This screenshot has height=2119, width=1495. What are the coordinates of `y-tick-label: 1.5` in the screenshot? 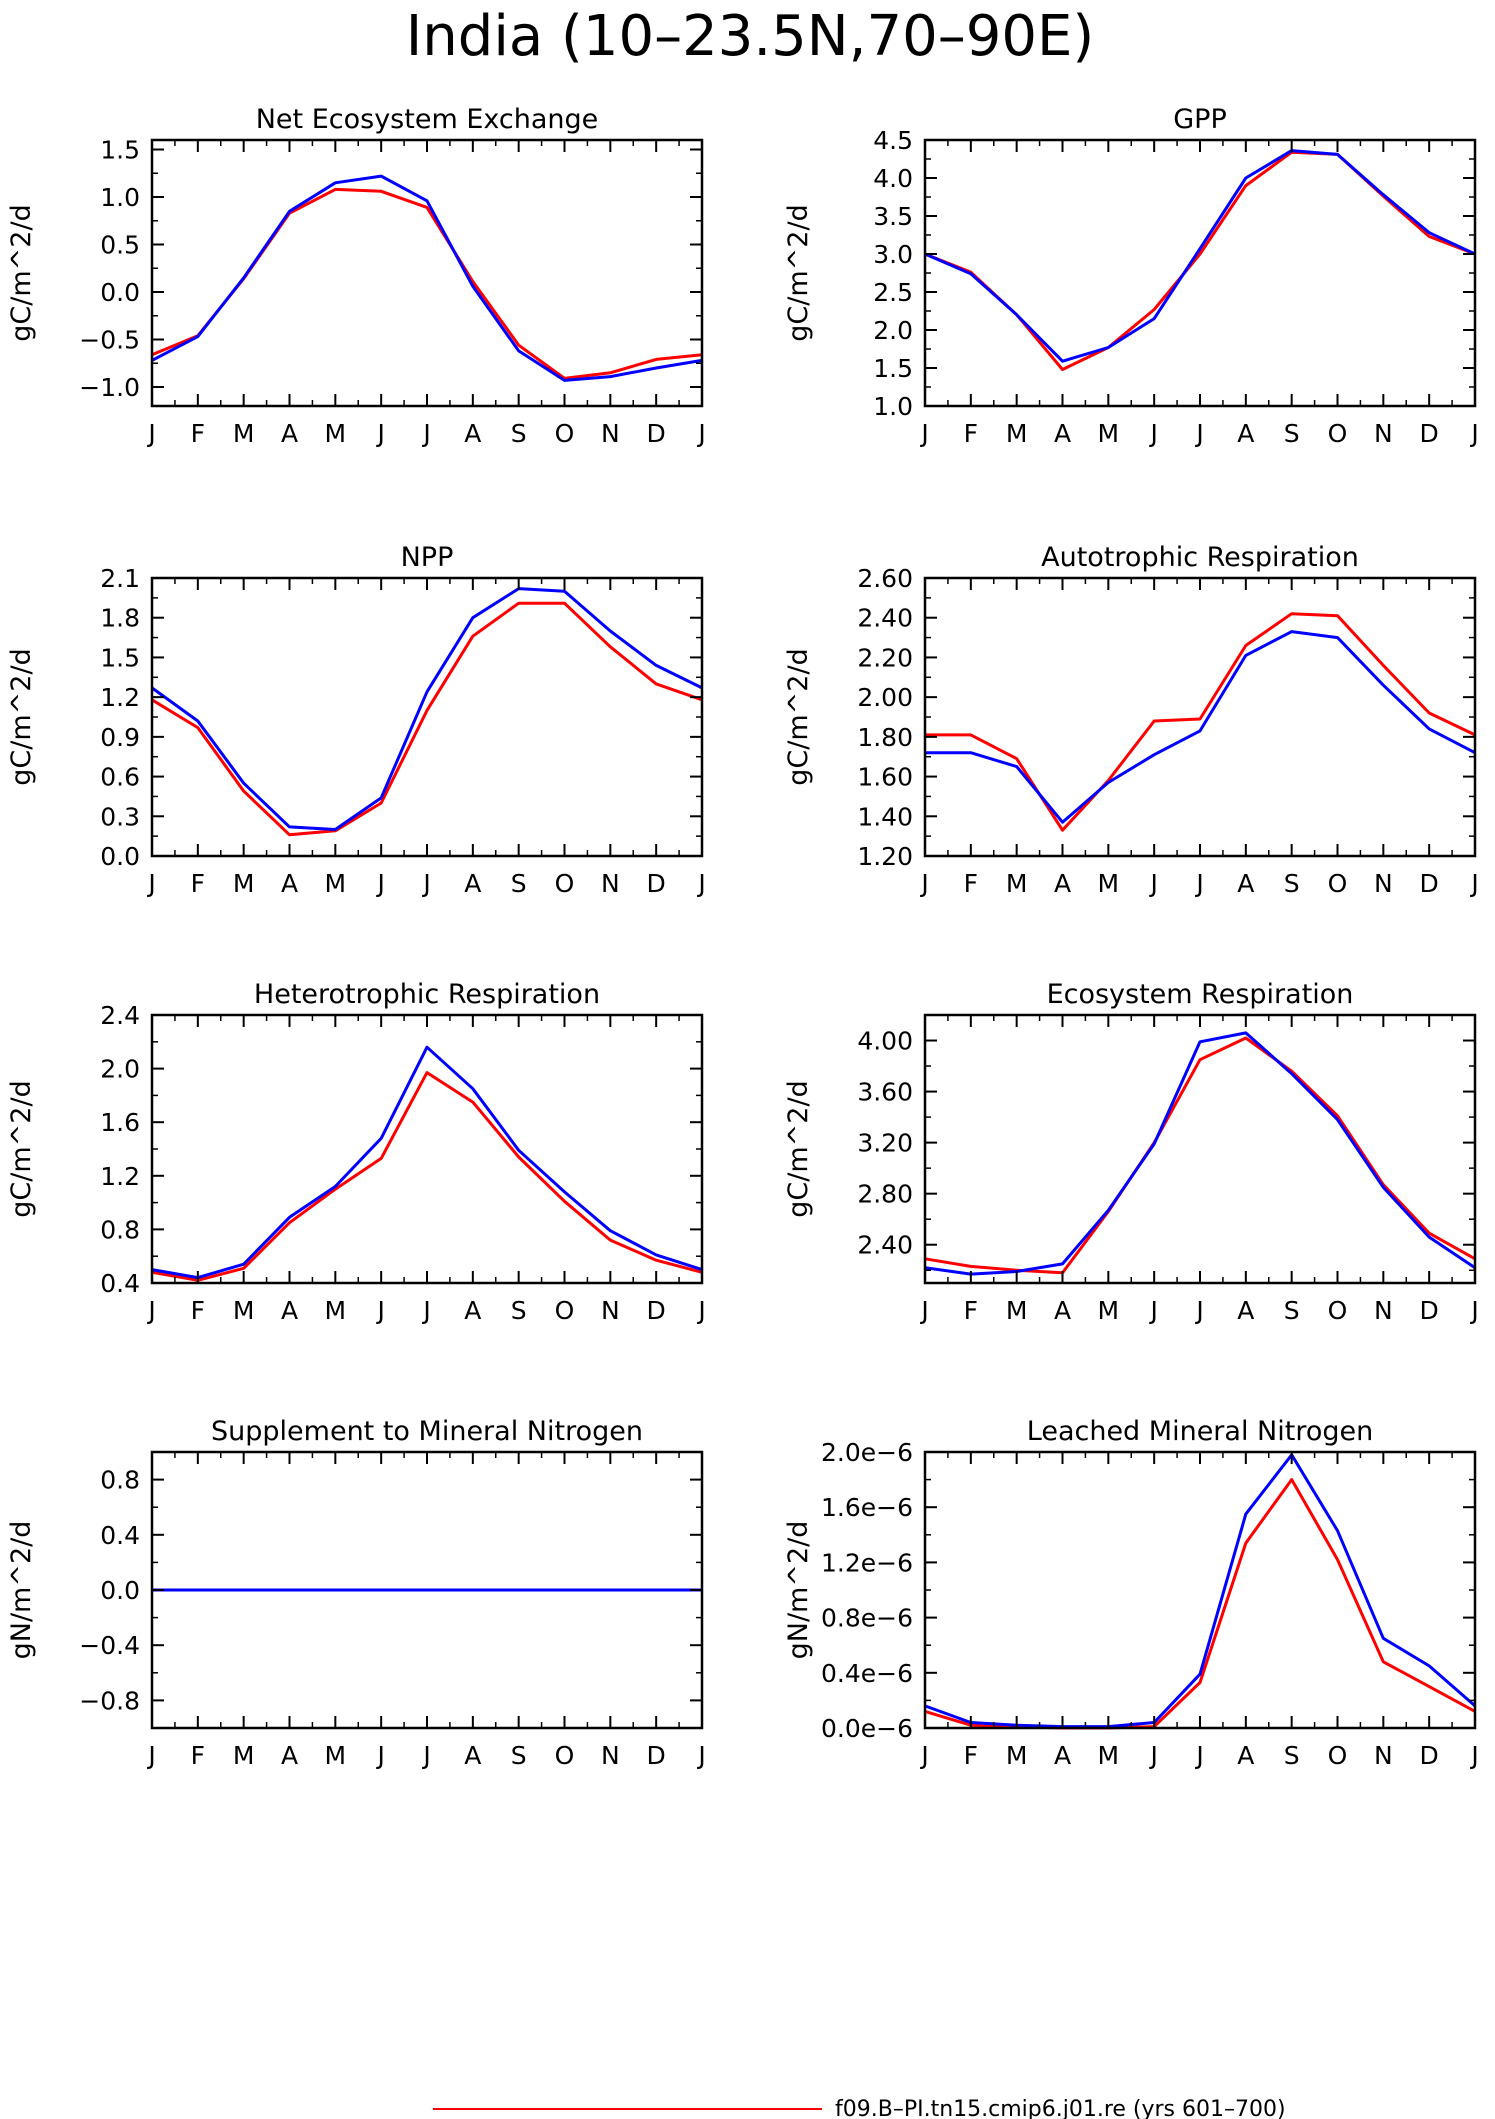 It's located at (893, 368).